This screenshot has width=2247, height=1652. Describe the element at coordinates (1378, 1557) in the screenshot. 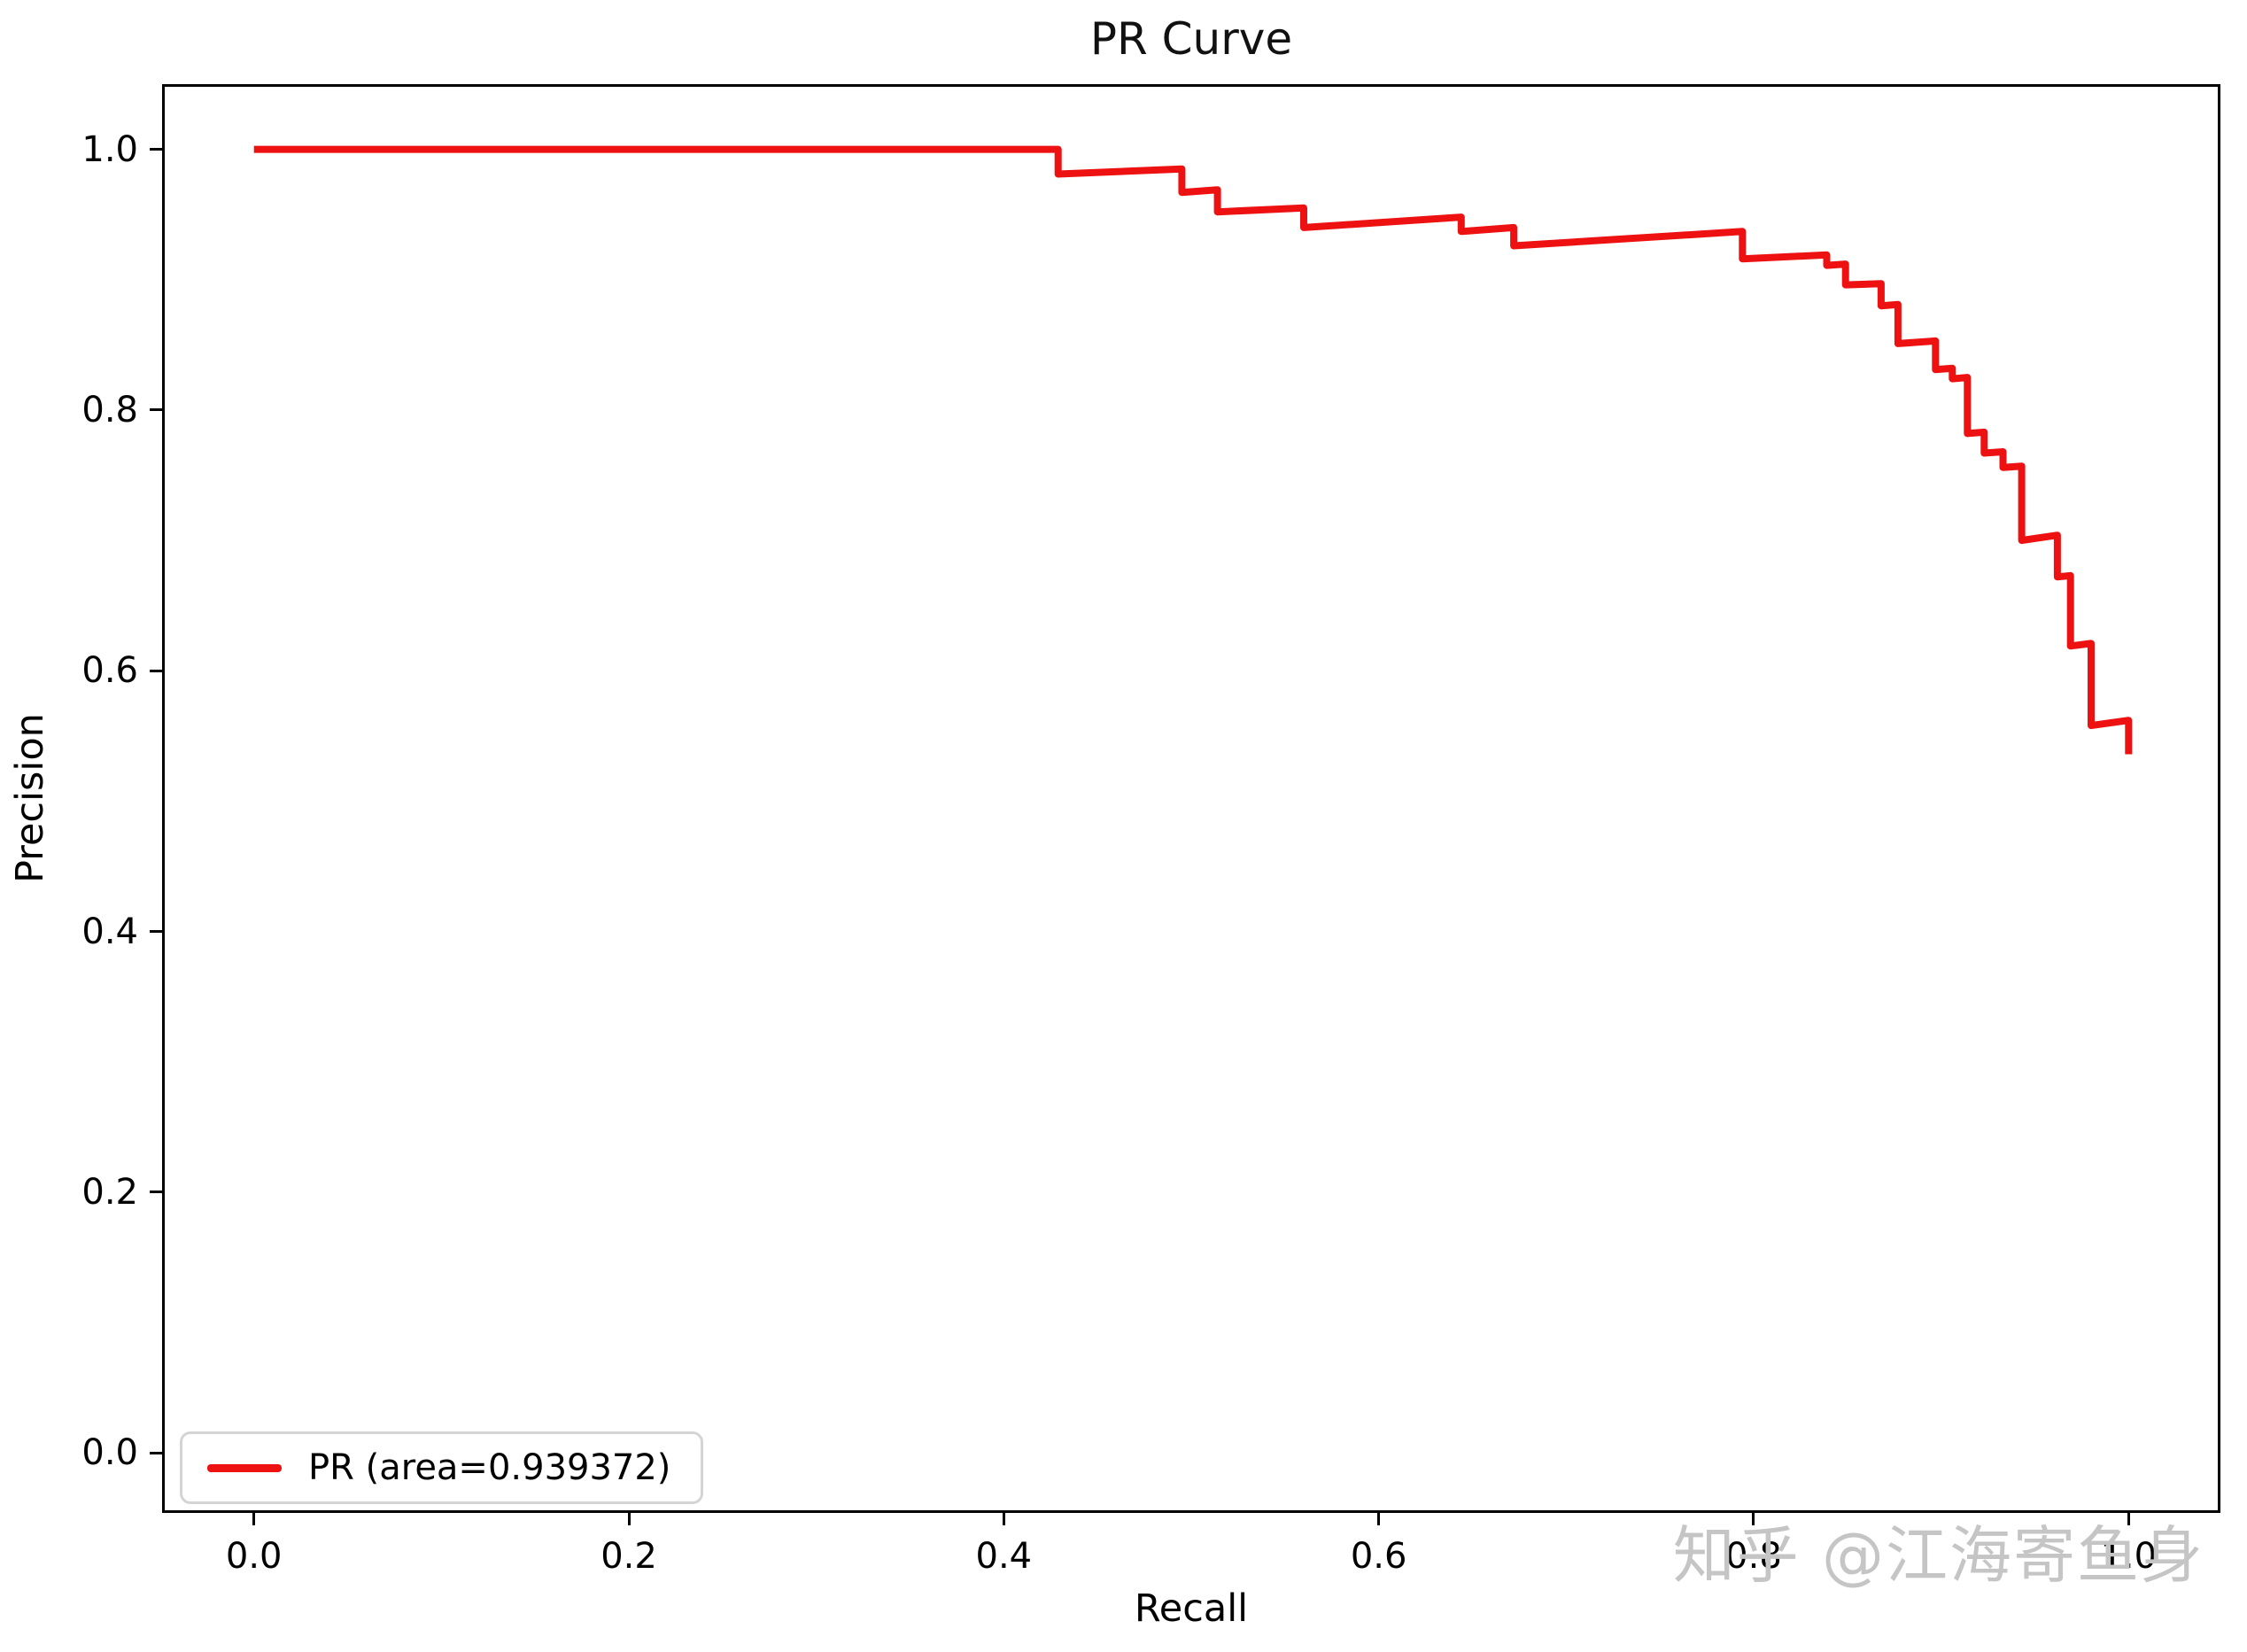

I see `x-tick-label: 0.6` at that location.